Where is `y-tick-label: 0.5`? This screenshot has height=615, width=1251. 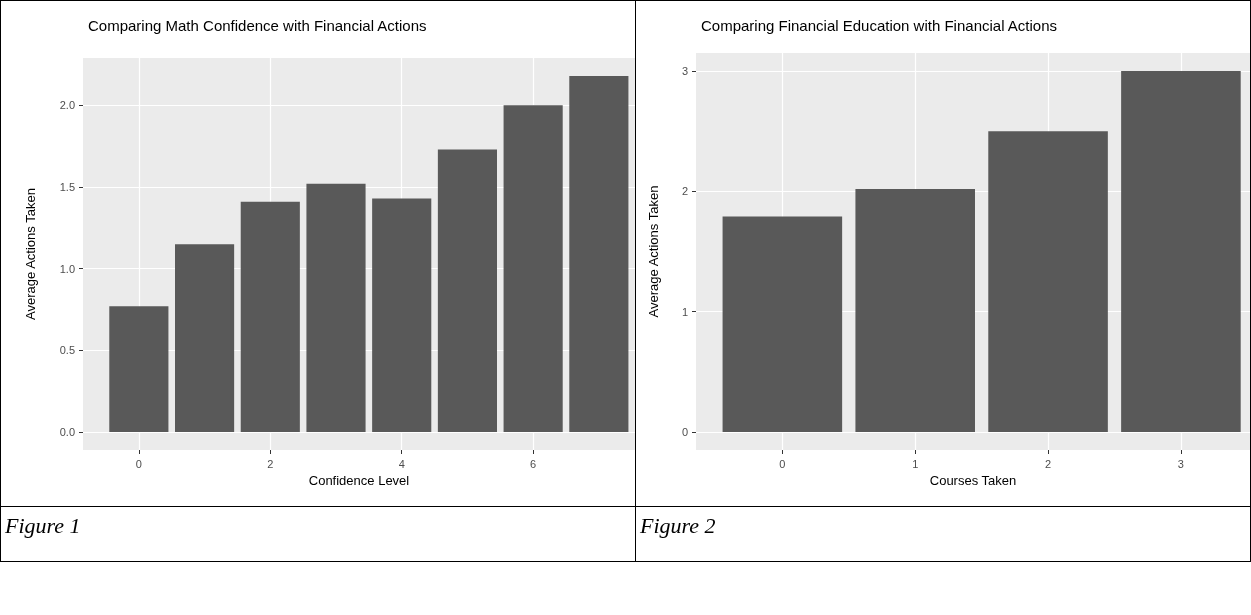 y-tick-label: 0.5 is located at coordinates (67, 350).